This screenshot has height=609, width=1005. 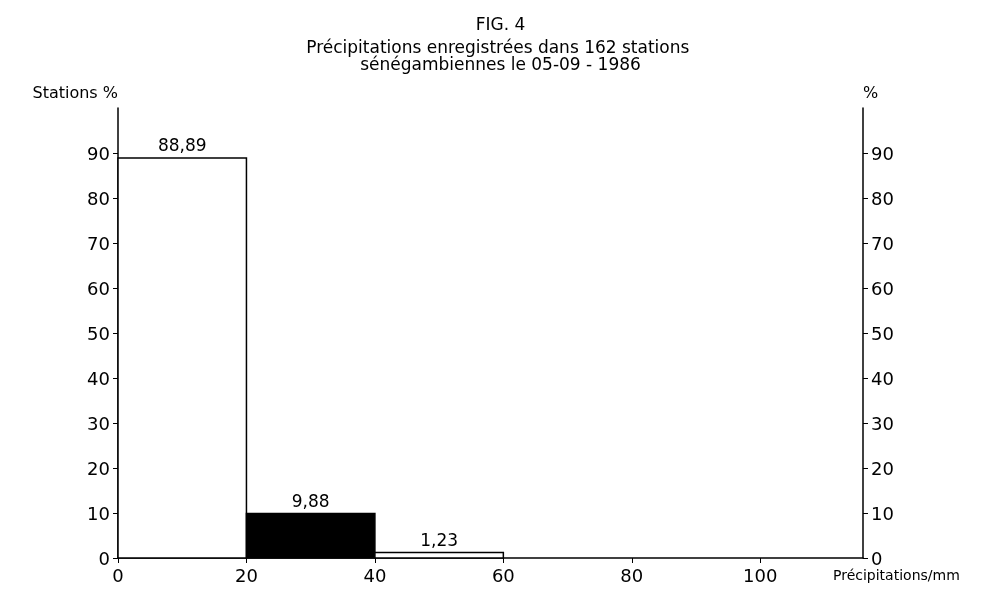 What do you see at coordinates (500, 23) in the screenshot?
I see `chart-title: FIG. 4` at bounding box center [500, 23].